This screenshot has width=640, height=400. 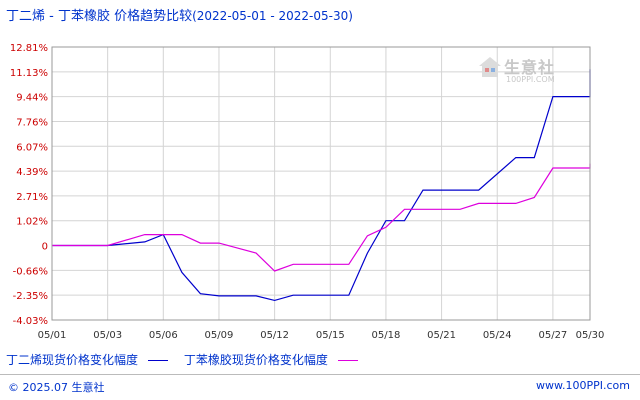 What do you see at coordinates (320, 374) in the screenshot?
I see `footer-divider` at bounding box center [320, 374].